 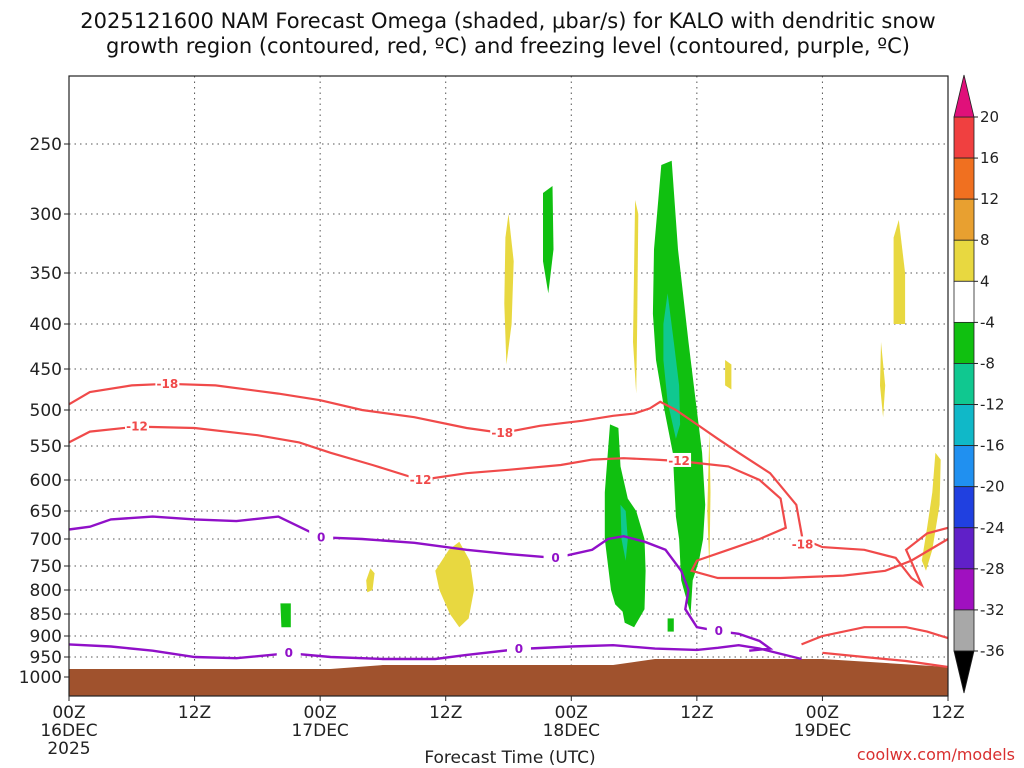 I want to click on y-tick-label: 600, so click(x=46, y=481).